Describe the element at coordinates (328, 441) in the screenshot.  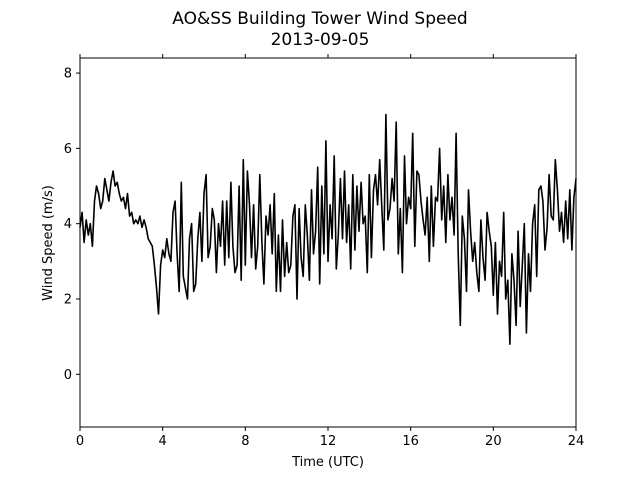
I see `x-tick-label: 12` at that location.